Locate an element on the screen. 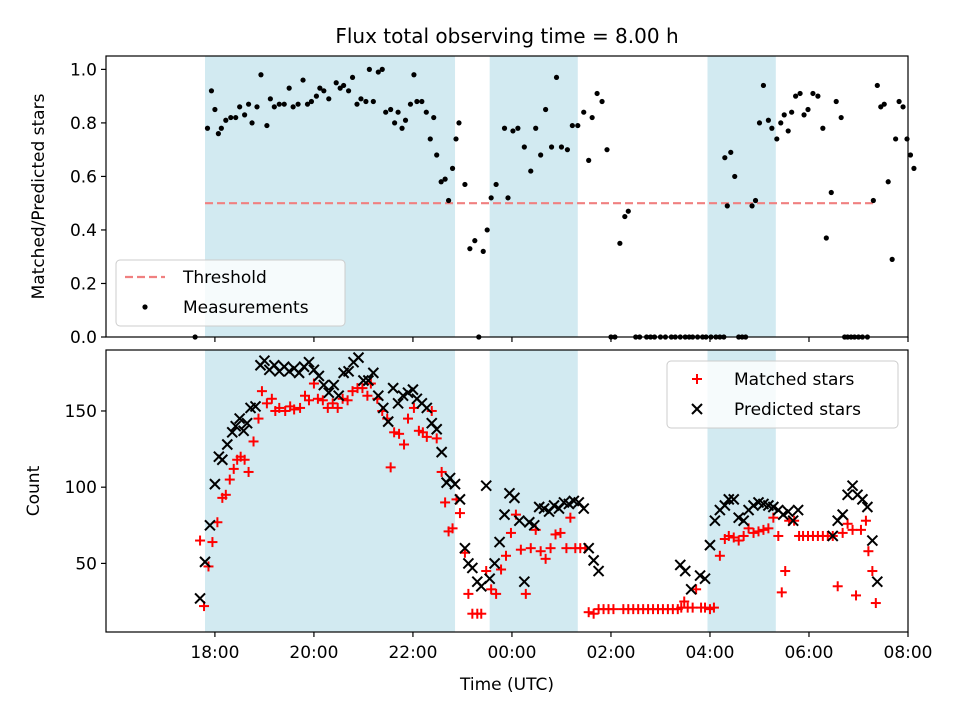  count-legend: Matched stars Predicted stars is located at coordinates (782, 394).